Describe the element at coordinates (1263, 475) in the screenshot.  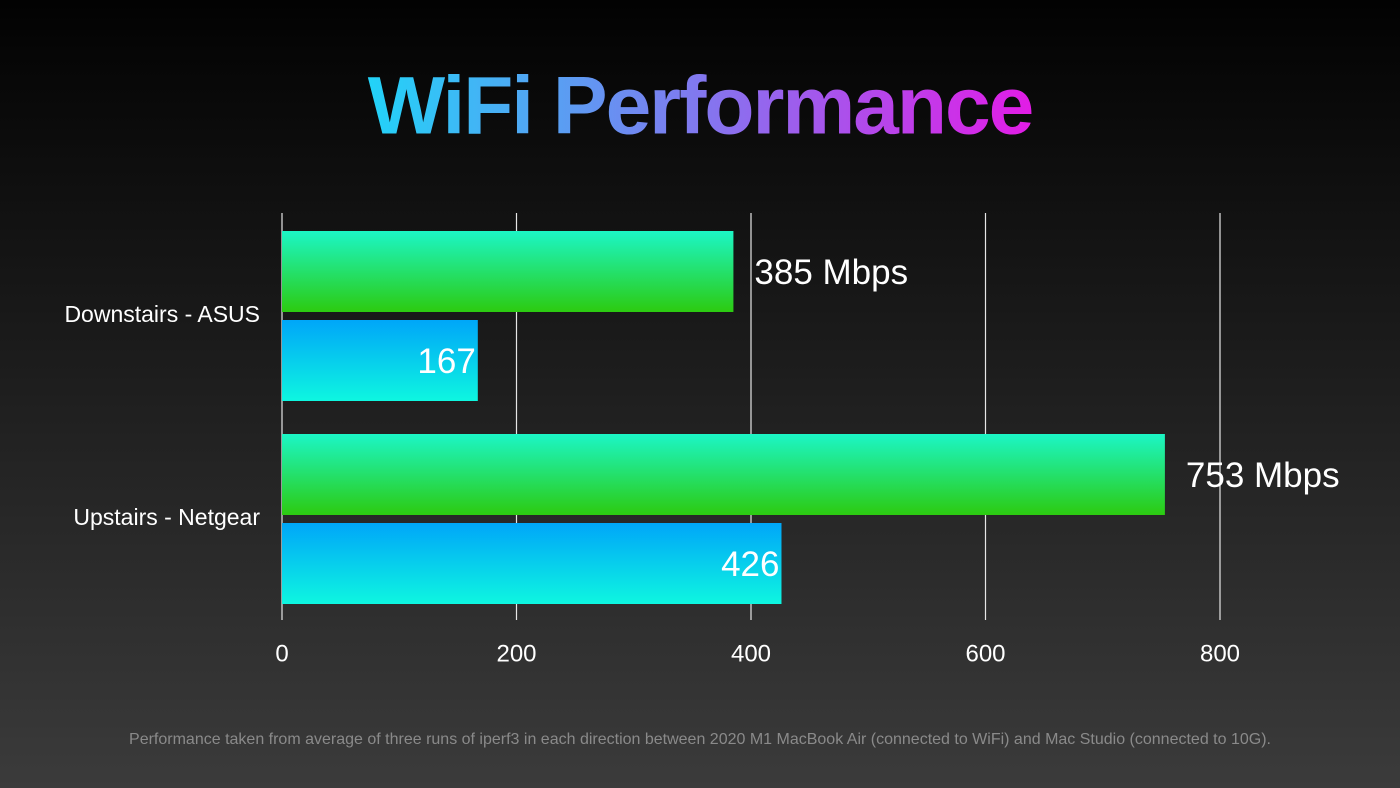
I see `value-label: 753 Mbps` at that location.